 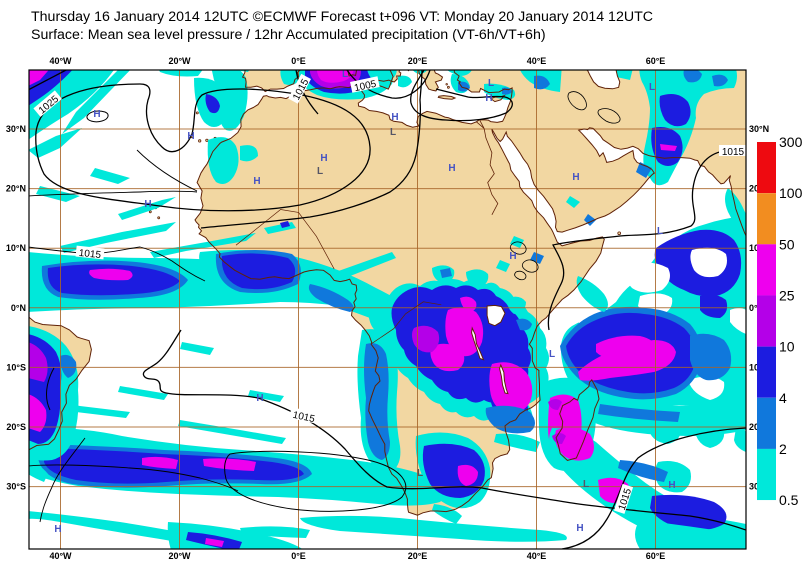 I want to click on svg-text: 0.5, so click(x=789, y=500).